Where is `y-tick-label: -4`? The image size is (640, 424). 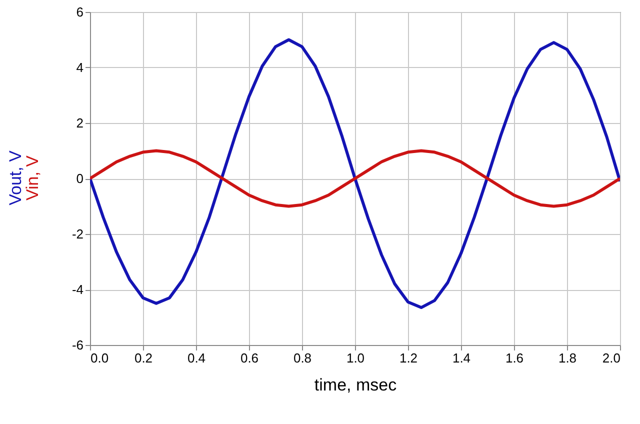 y-tick-label: -4 is located at coordinates (78, 289).